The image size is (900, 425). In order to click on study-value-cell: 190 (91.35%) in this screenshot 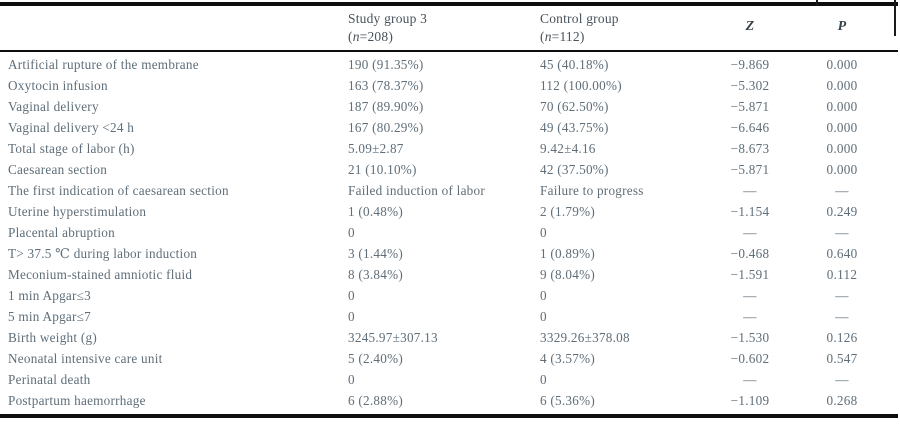, I will do `click(386, 64)`.